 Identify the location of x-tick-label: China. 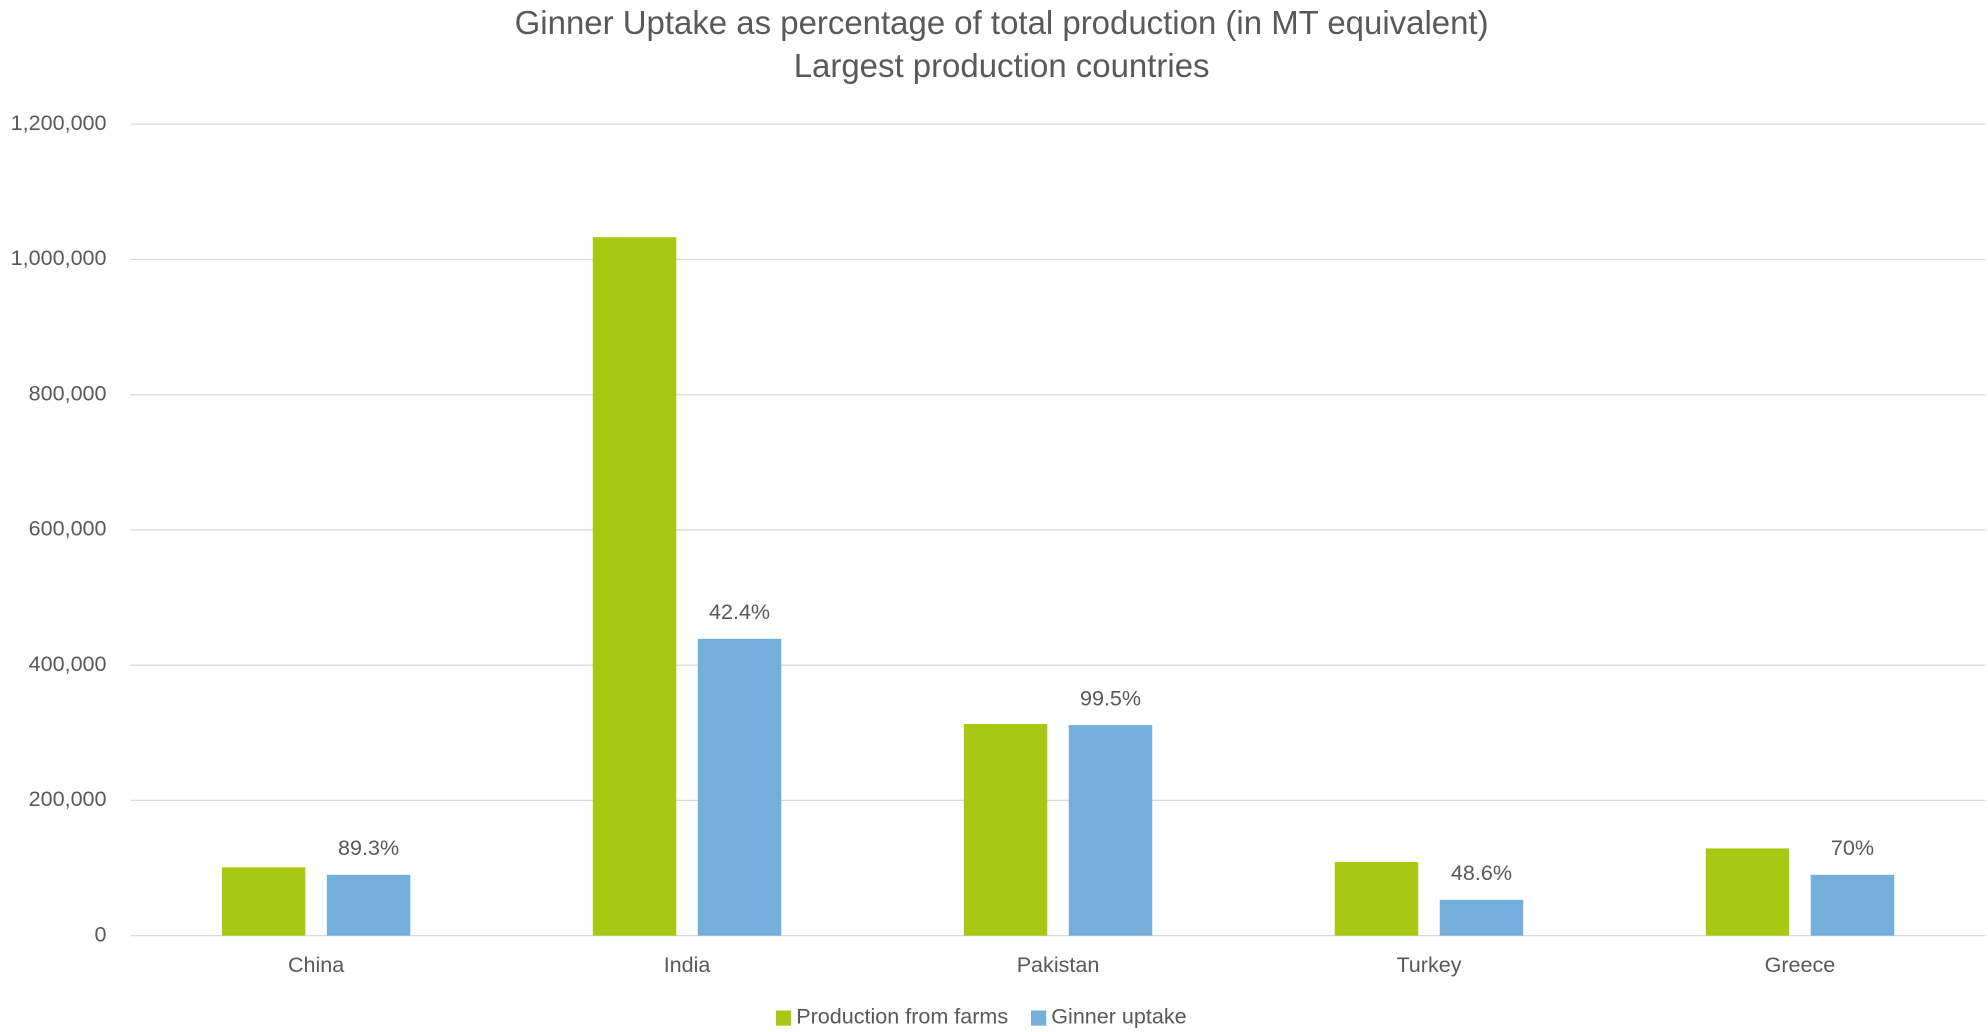
(316, 964).